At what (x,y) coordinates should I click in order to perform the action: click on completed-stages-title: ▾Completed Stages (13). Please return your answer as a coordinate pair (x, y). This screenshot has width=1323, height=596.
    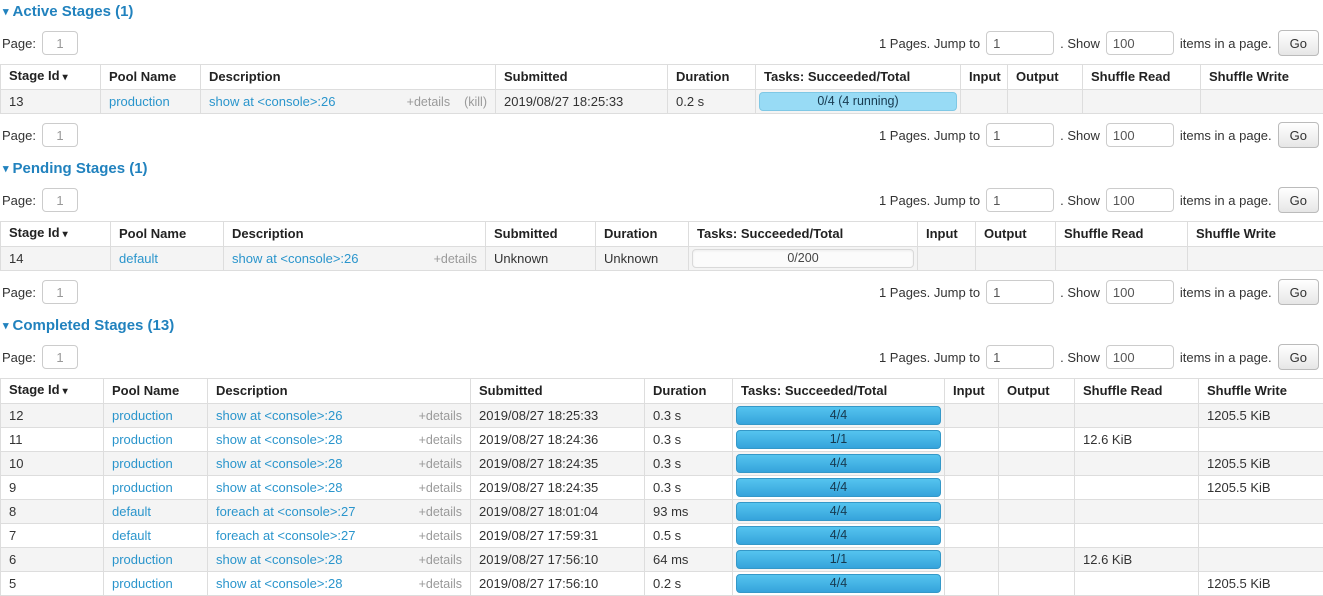
    Looking at the image, I should click on (663, 326).